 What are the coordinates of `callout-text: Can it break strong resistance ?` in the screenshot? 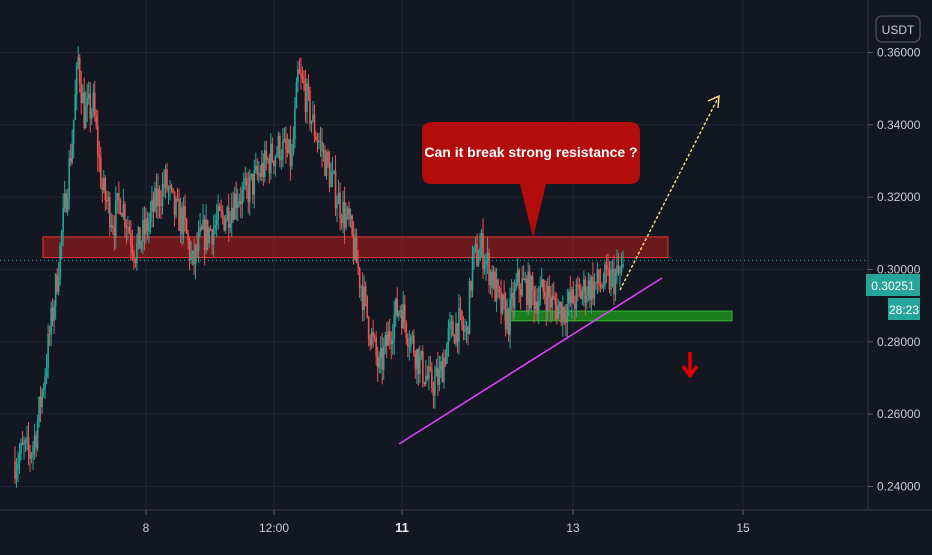 It's located at (530, 152).